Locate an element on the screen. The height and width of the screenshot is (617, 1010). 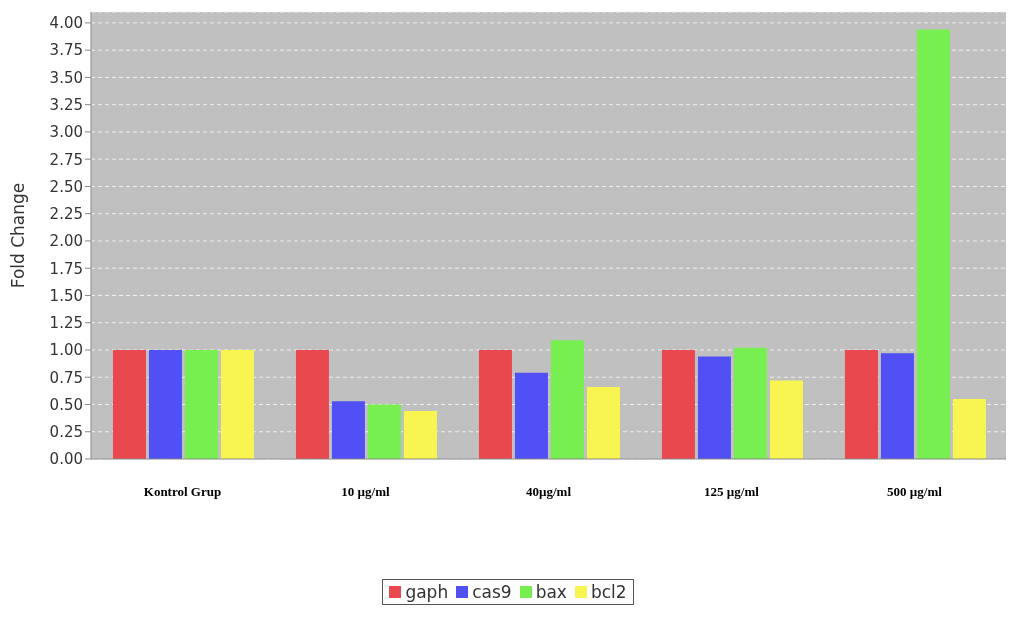
legend-label: cas9 is located at coordinates (491, 592).